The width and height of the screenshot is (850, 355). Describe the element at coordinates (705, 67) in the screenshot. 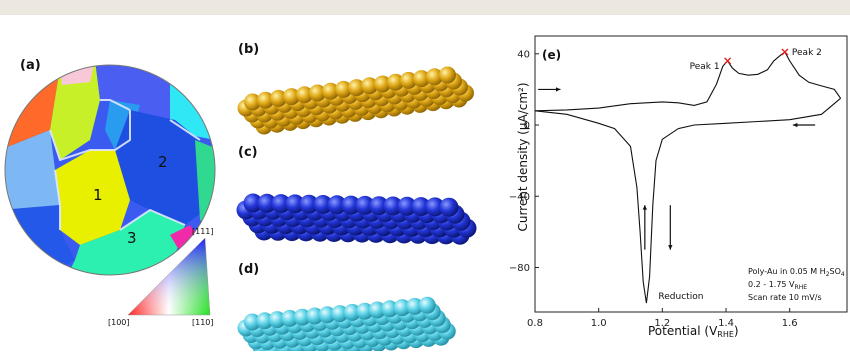

I see `peak-1-label: Peak 1` at that location.